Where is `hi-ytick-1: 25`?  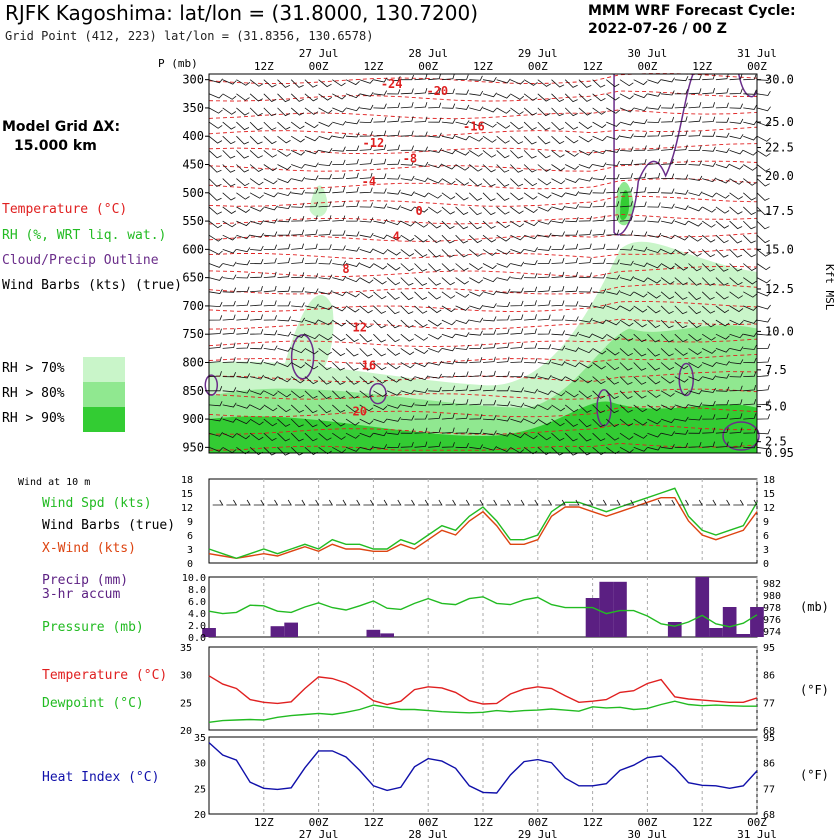
hi-ytick-1: 25 is located at coordinates (200, 789).